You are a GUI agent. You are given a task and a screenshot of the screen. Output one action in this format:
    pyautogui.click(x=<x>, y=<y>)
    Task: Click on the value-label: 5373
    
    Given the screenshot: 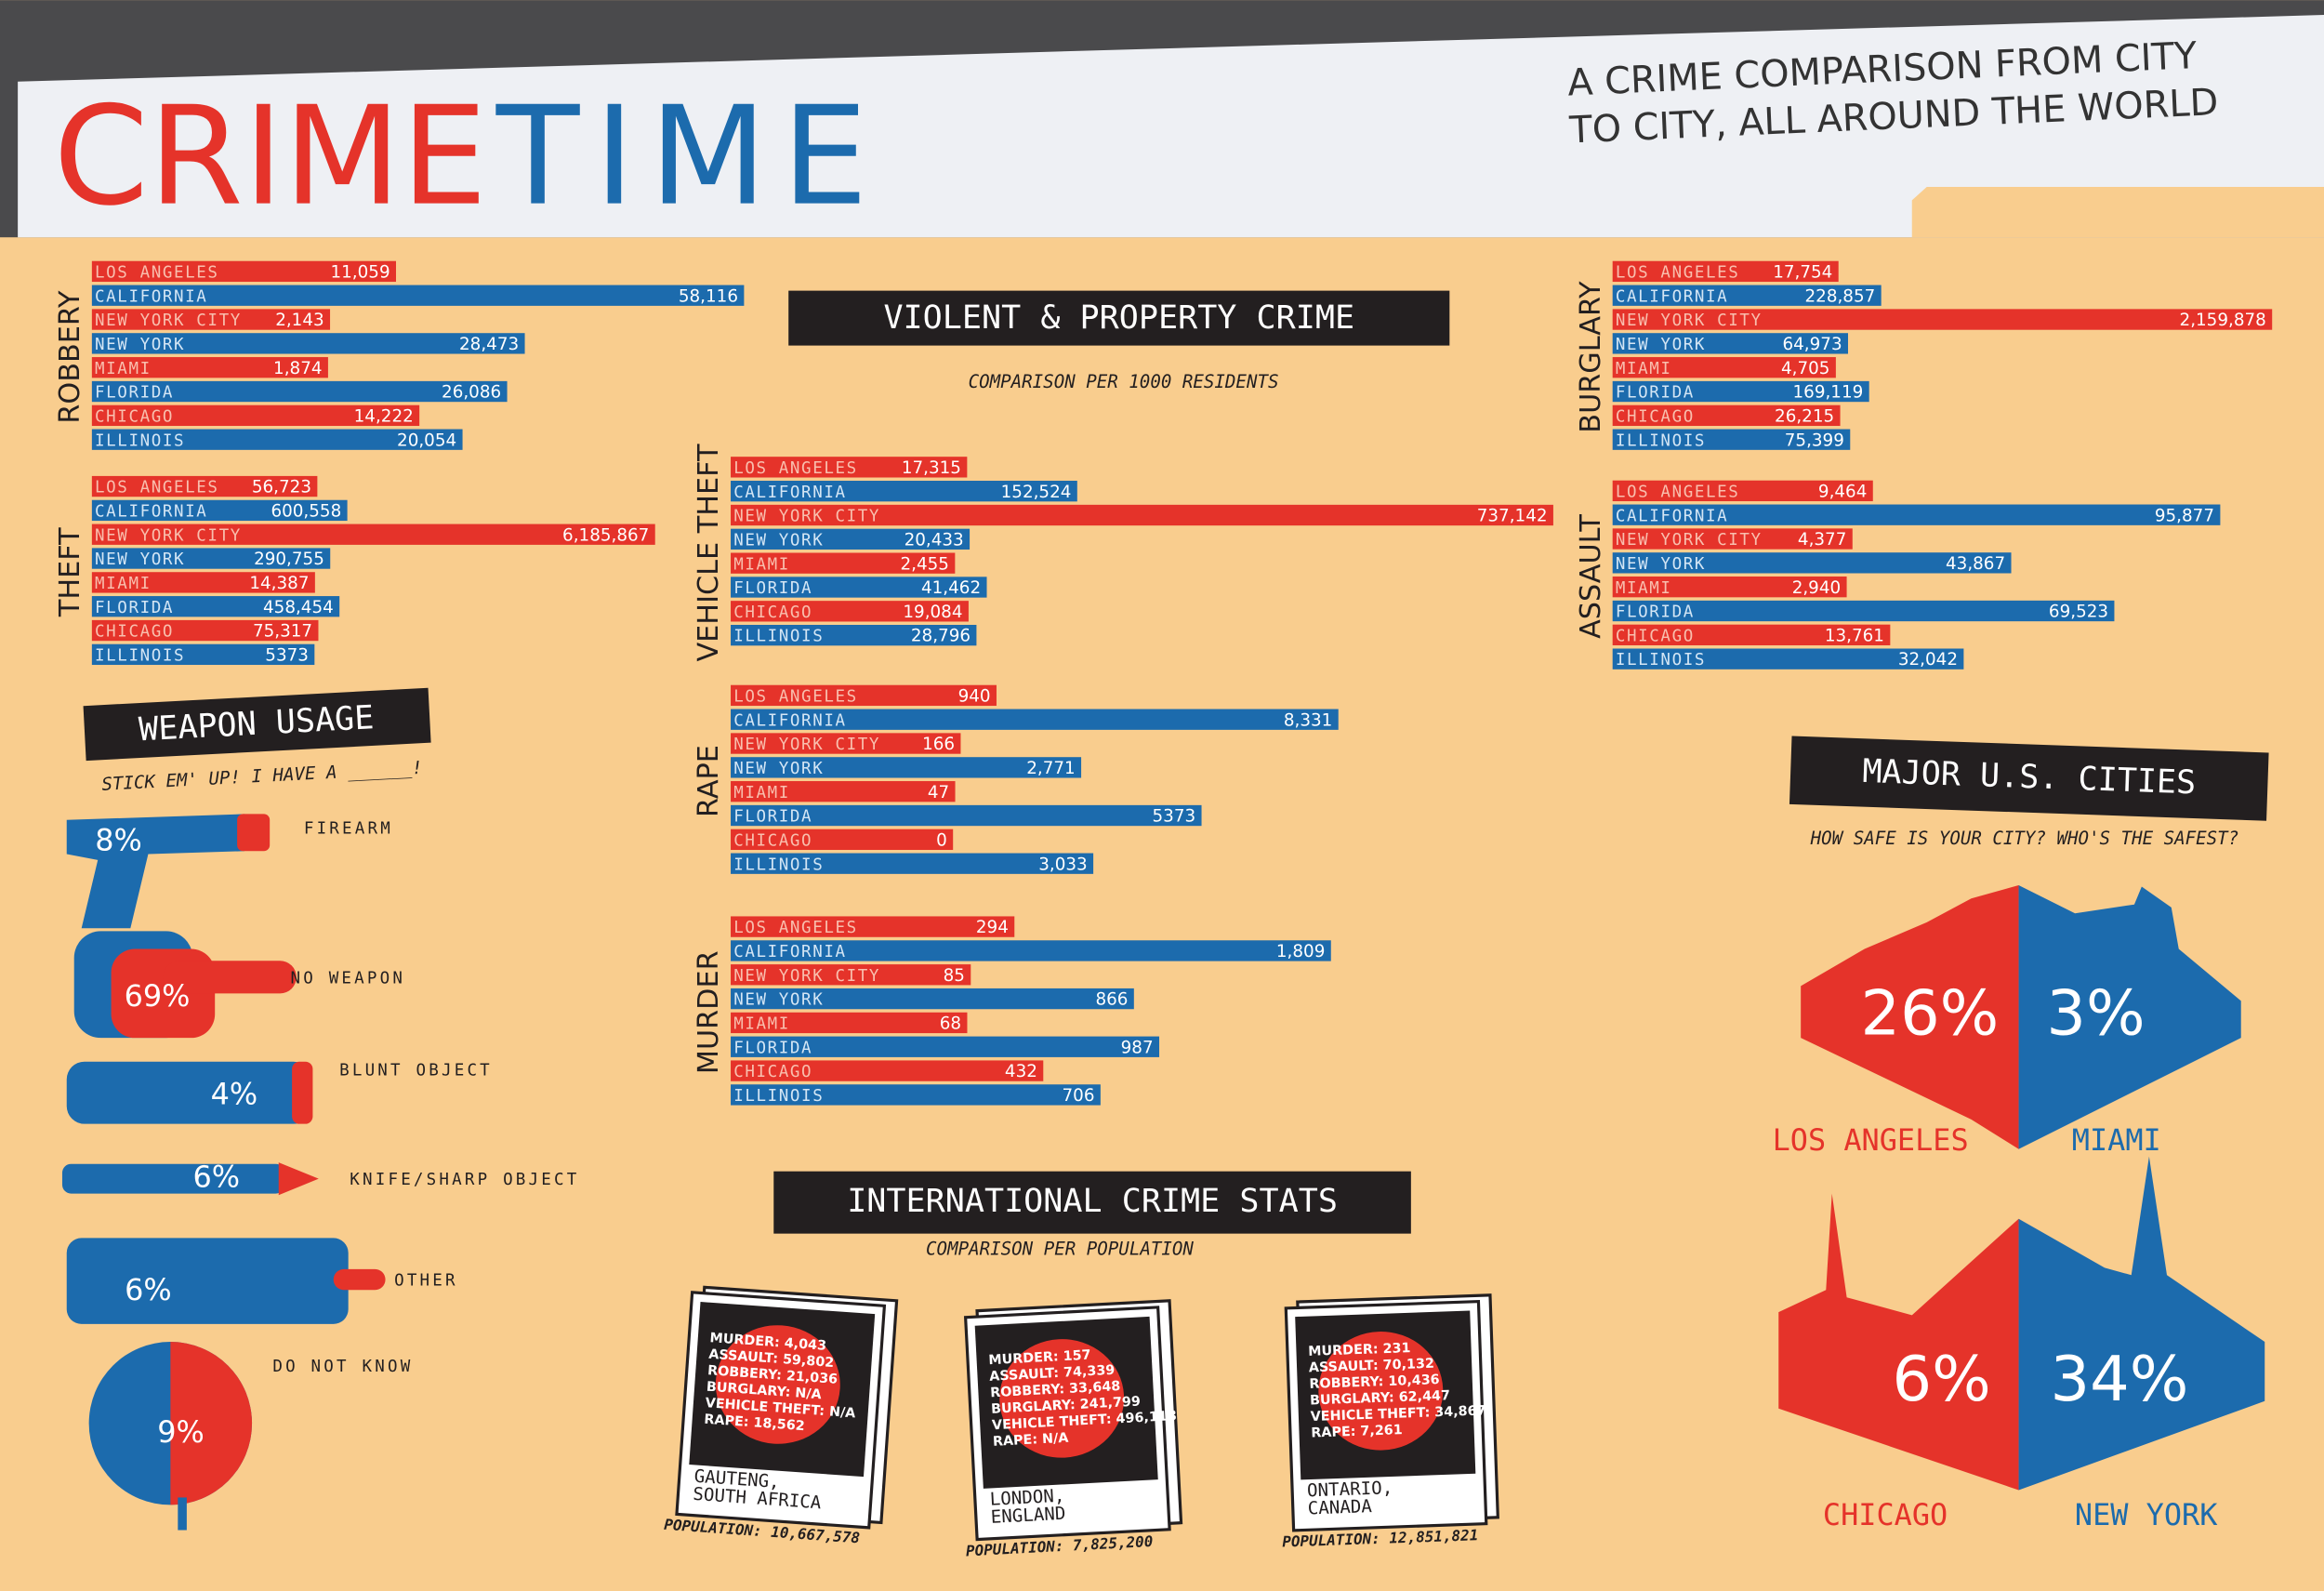 What is the action you would take?
    pyautogui.click(x=287, y=655)
    